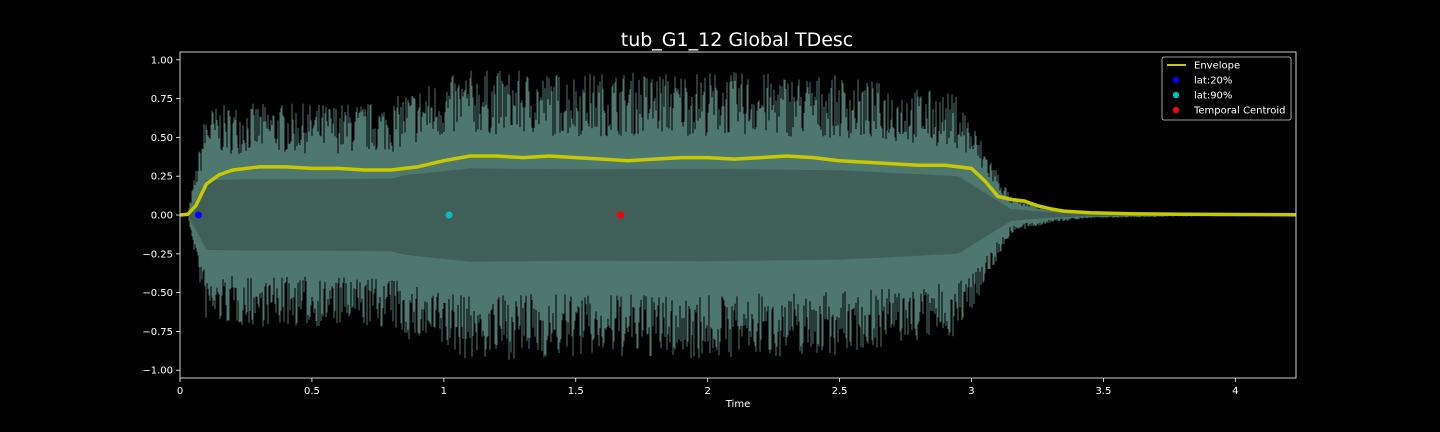  I want to click on envelope-line, so click(738, 185).